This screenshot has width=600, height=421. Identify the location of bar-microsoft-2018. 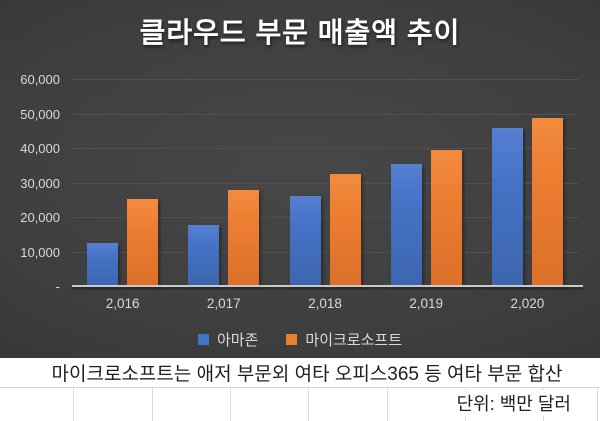
(345, 229).